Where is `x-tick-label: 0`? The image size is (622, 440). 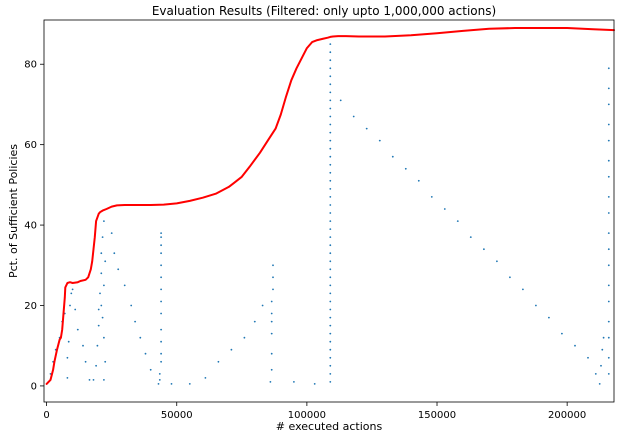
x-tick-label: 0 is located at coordinates (46, 415).